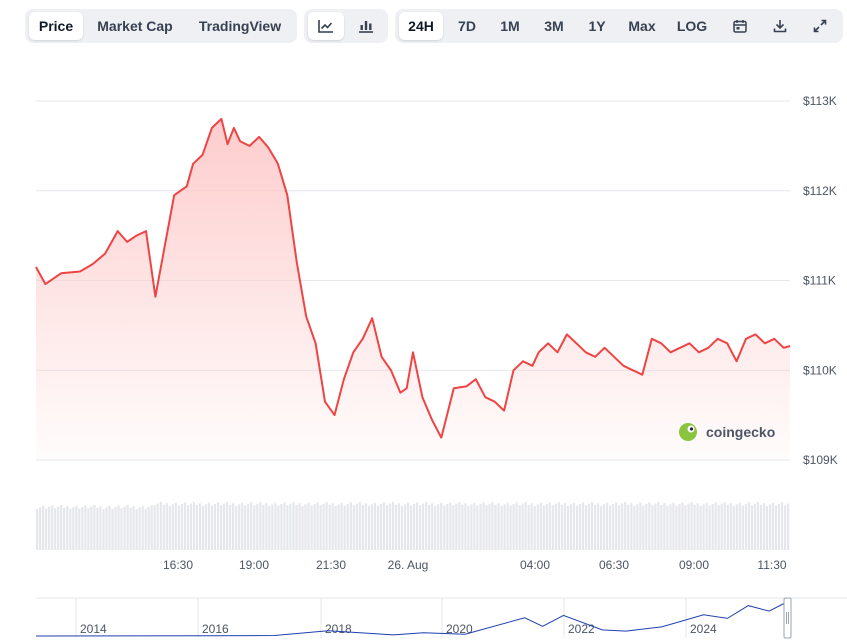  Describe the element at coordinates (56, 26) in the screenshot. I see `tab-price: Price` at that location.